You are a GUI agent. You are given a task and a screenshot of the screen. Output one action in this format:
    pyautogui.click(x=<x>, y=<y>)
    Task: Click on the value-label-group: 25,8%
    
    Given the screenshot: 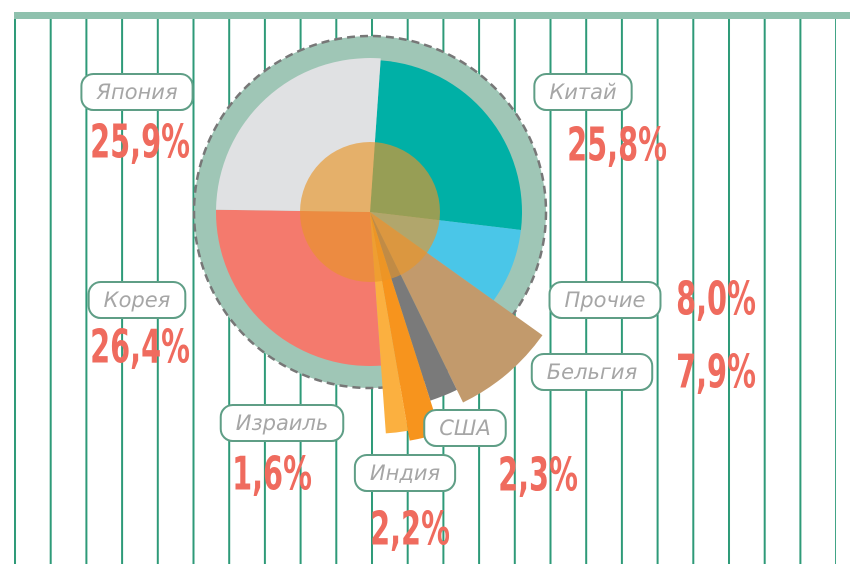 What is the action you would take?
    pyautogui.click(x=617, y=146)
    